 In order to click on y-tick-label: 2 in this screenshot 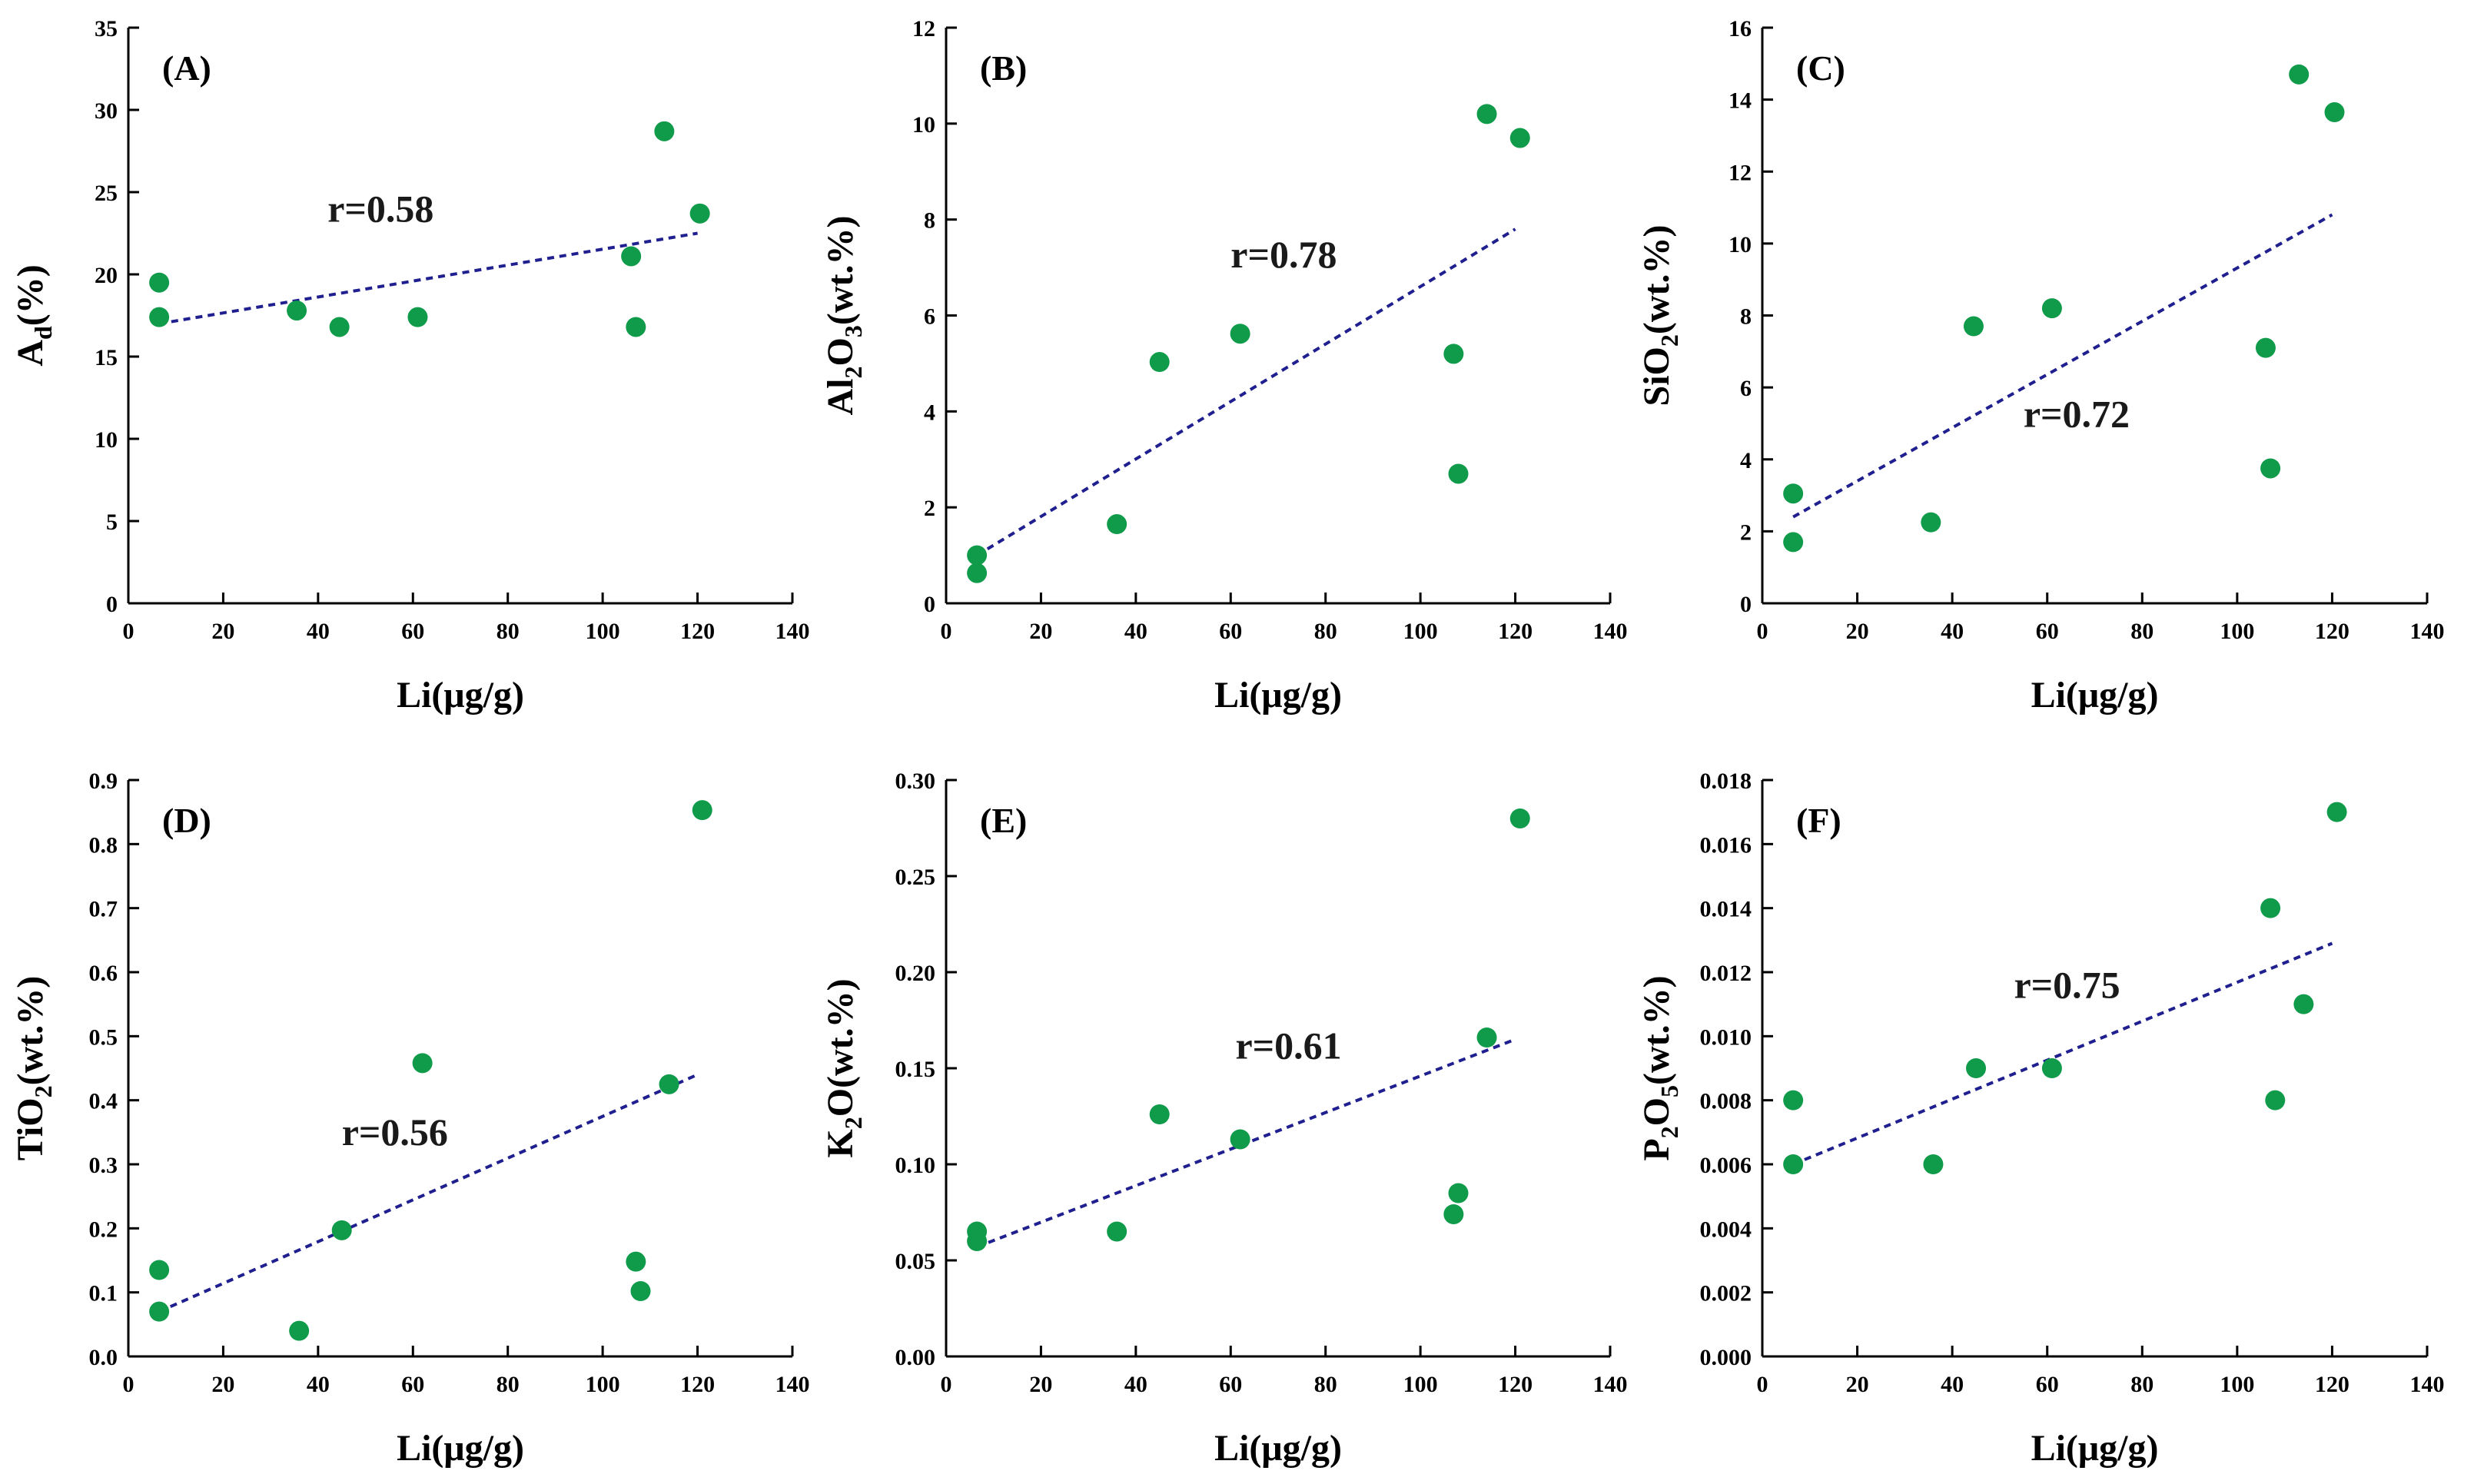, I will do `click(1746, 532)`.